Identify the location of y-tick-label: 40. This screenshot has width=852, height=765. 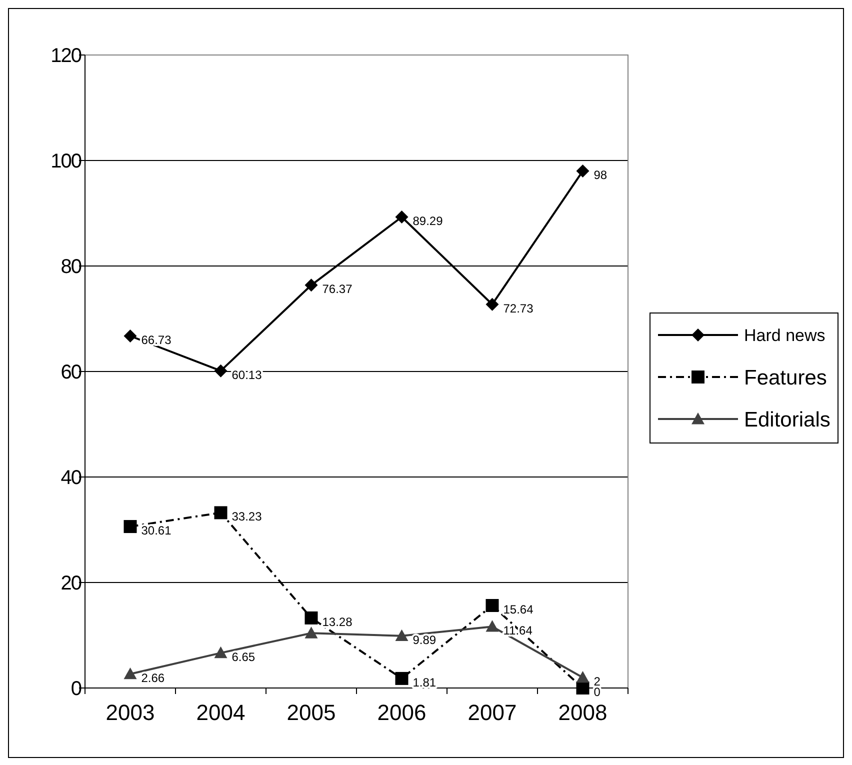
(71, 478).